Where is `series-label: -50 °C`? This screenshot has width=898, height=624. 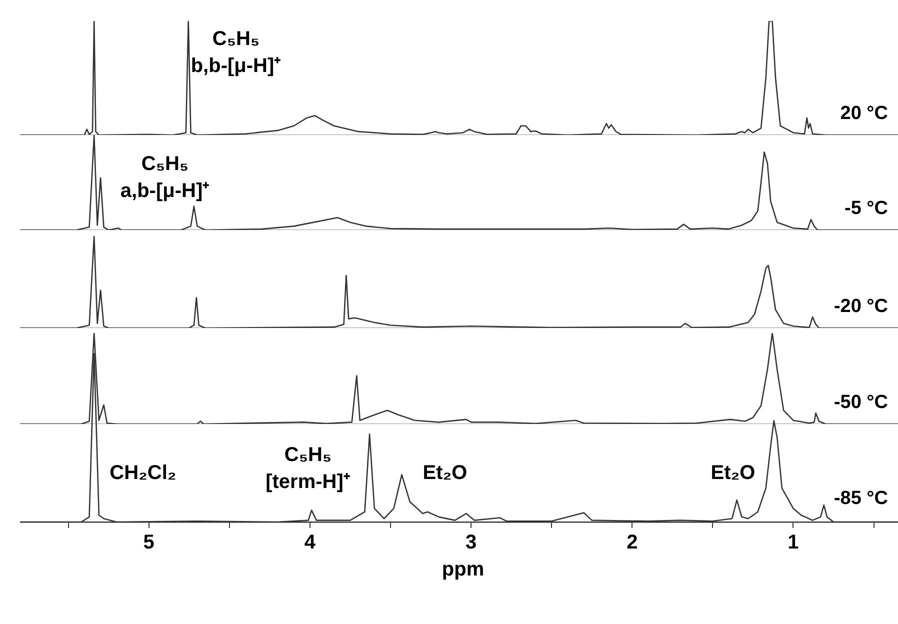 series-label: -50 °C is located at coordinates (861, 403).